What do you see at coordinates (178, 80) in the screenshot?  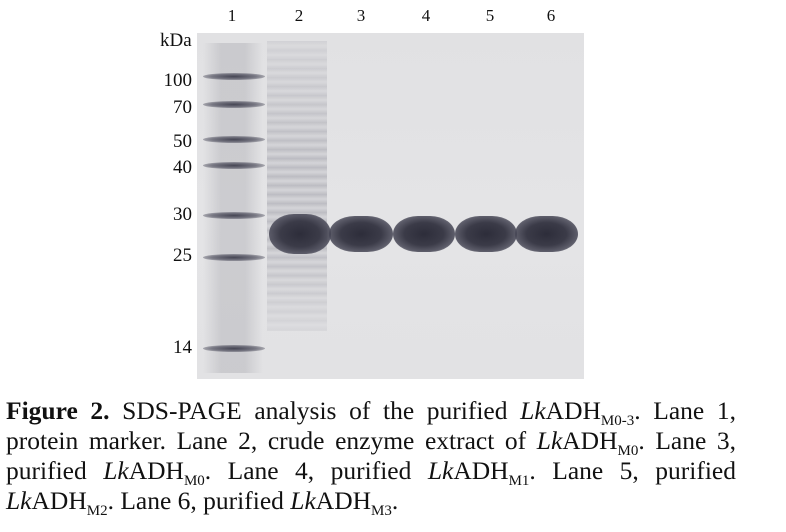 I see `mw-label-100: 100` at bounding box center [178, 80].